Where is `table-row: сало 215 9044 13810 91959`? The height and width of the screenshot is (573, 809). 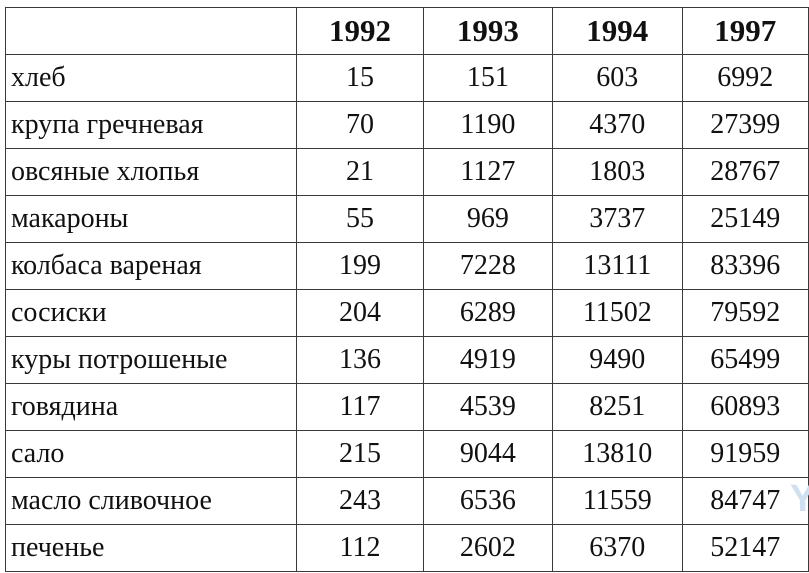 table-row: сало 215 9044 13810 91959 is located at coordinates (406, 454).